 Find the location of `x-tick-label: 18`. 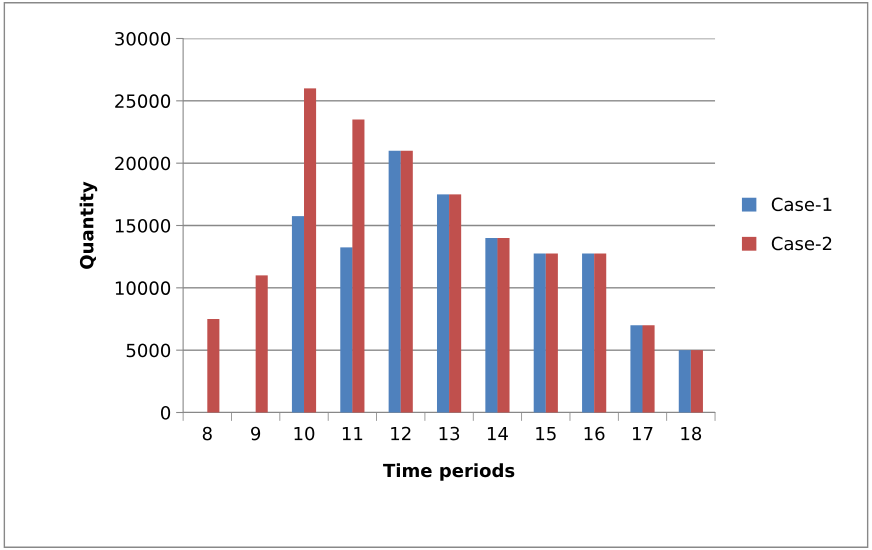

x-tick-label: 18 is located at coordinates (691, 433).